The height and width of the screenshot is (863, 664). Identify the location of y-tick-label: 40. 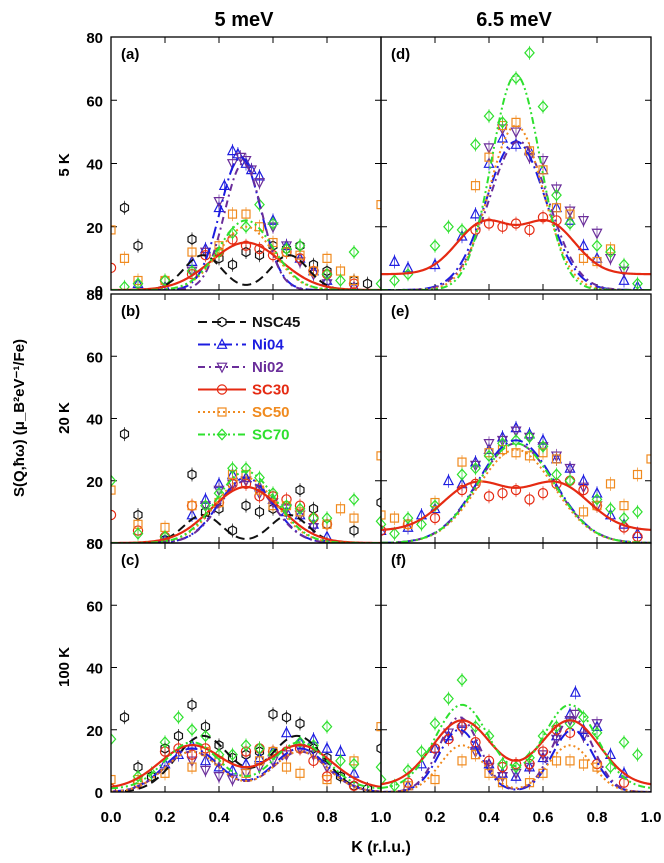
(94, 420).